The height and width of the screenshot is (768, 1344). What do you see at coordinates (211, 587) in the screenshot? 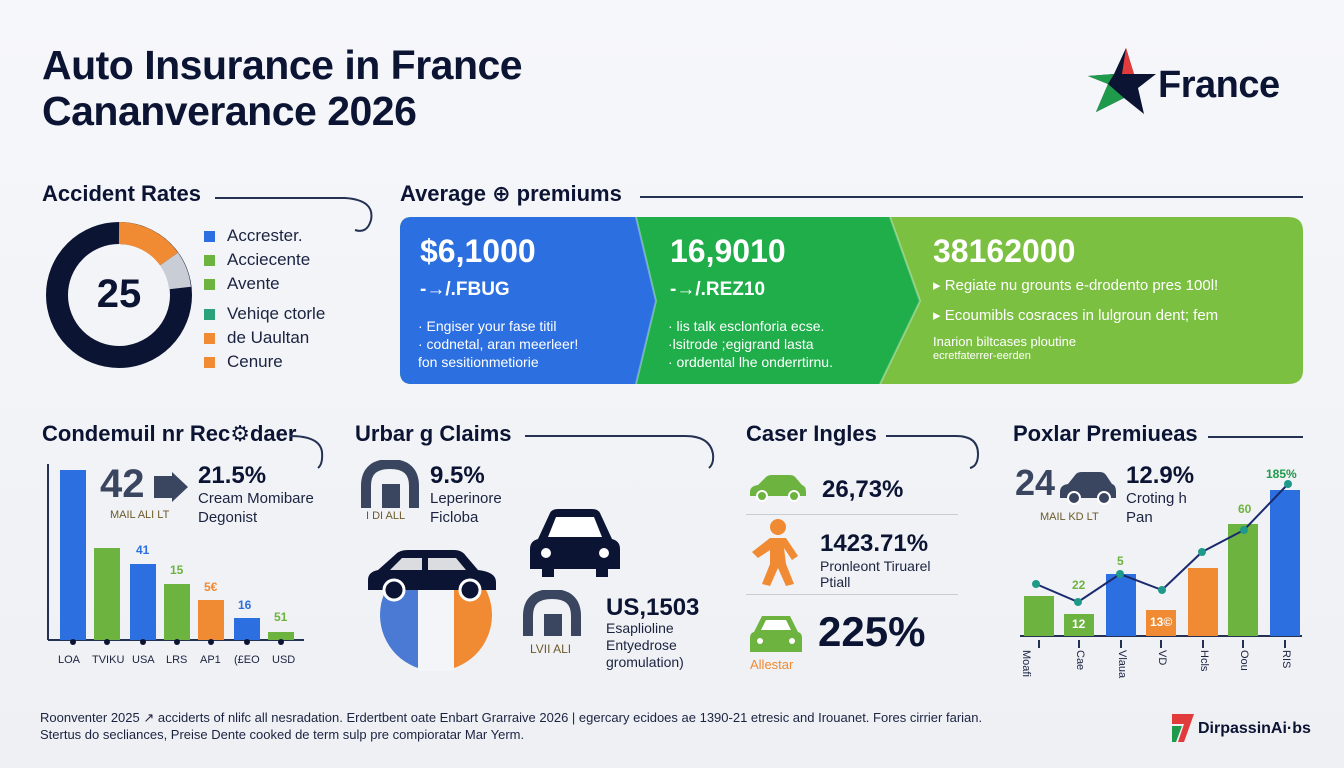
I see `bar-value-label: 5€` at bounding box center [211, 587].